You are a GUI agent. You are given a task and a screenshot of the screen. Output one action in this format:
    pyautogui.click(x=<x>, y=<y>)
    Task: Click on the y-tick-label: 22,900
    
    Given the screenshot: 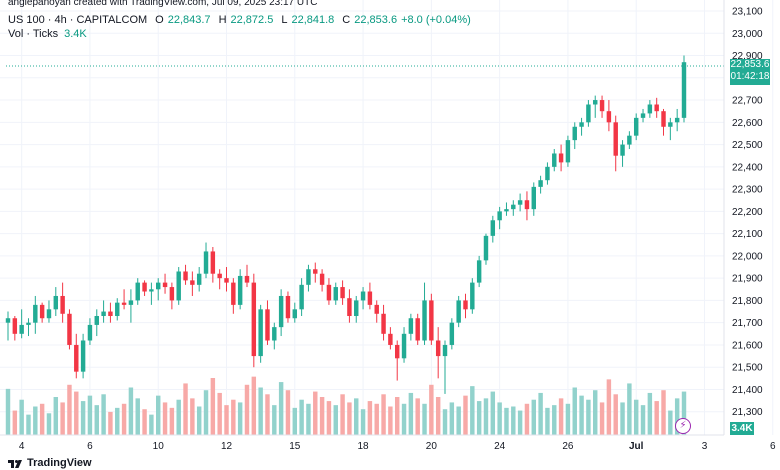 What is the action you would take?
    pyautogui.click(x=747, y=56)
    